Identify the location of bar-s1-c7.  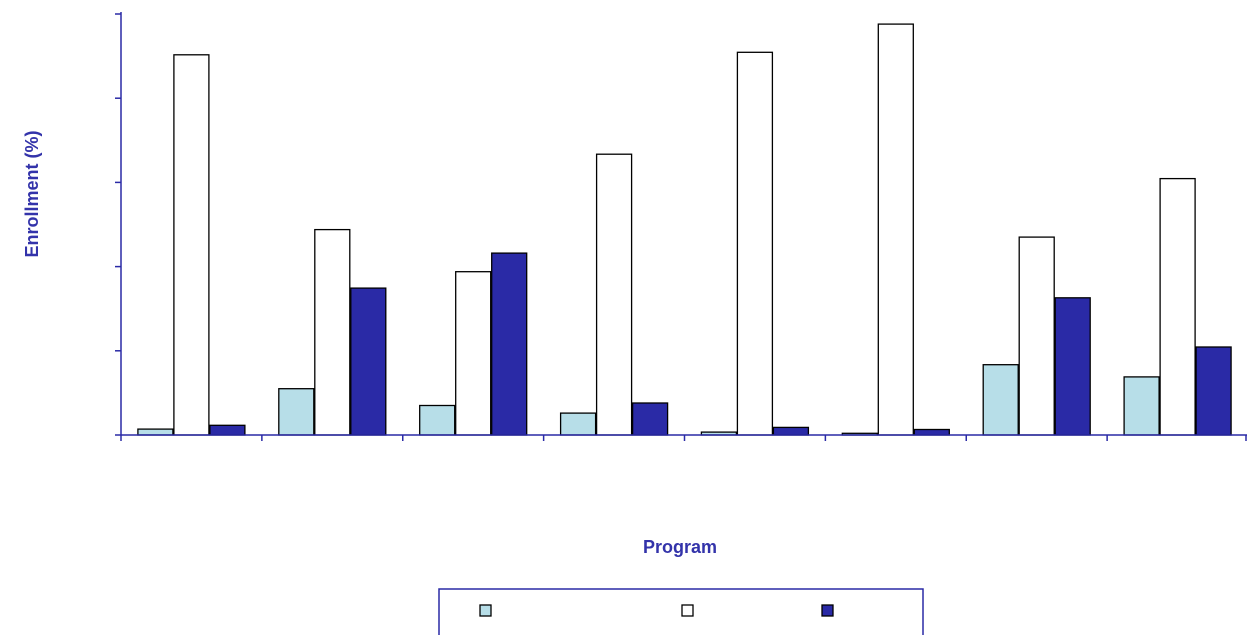
(1000, 400).